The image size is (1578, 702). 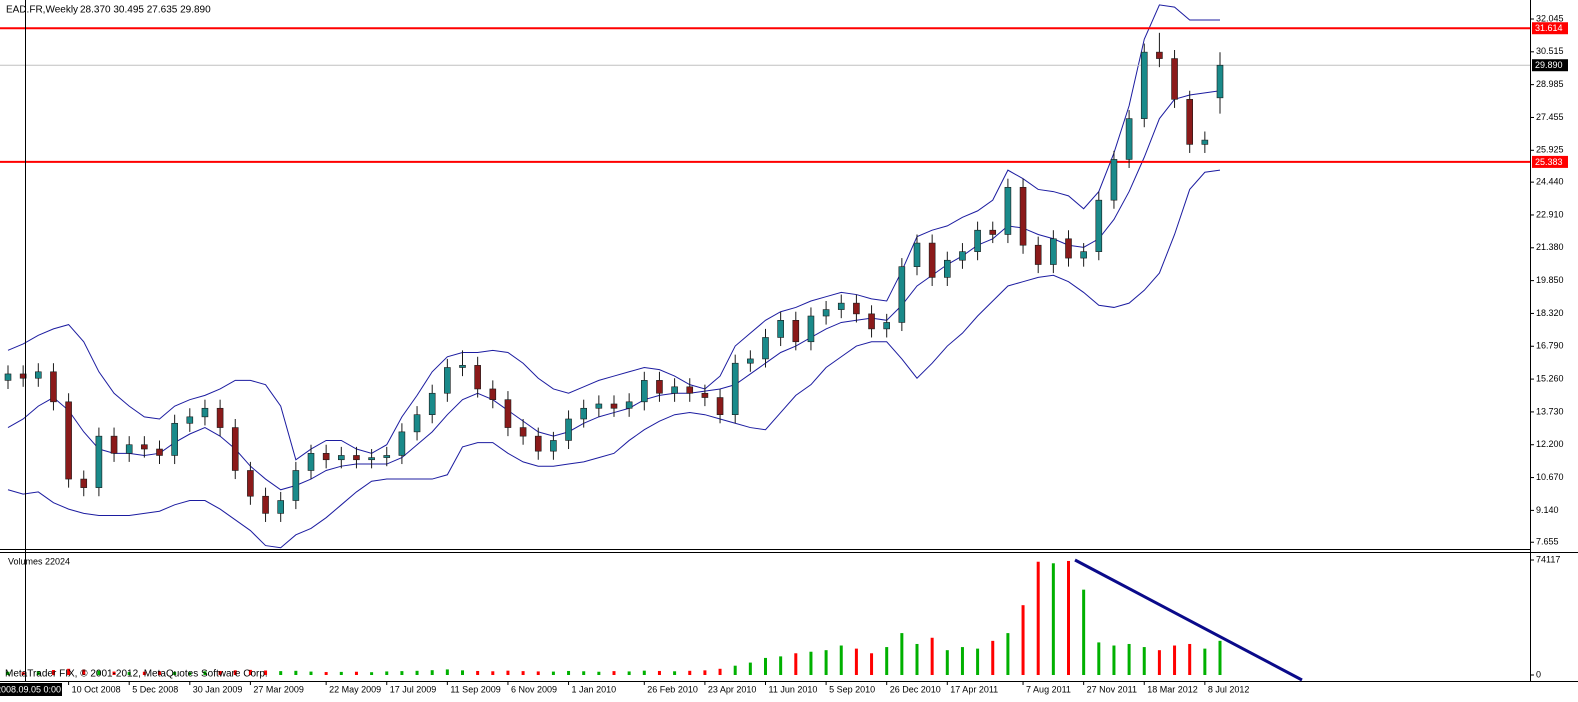 I want to click on x-tick-label: 17 Apr 2011, so click(x=974, y=689).